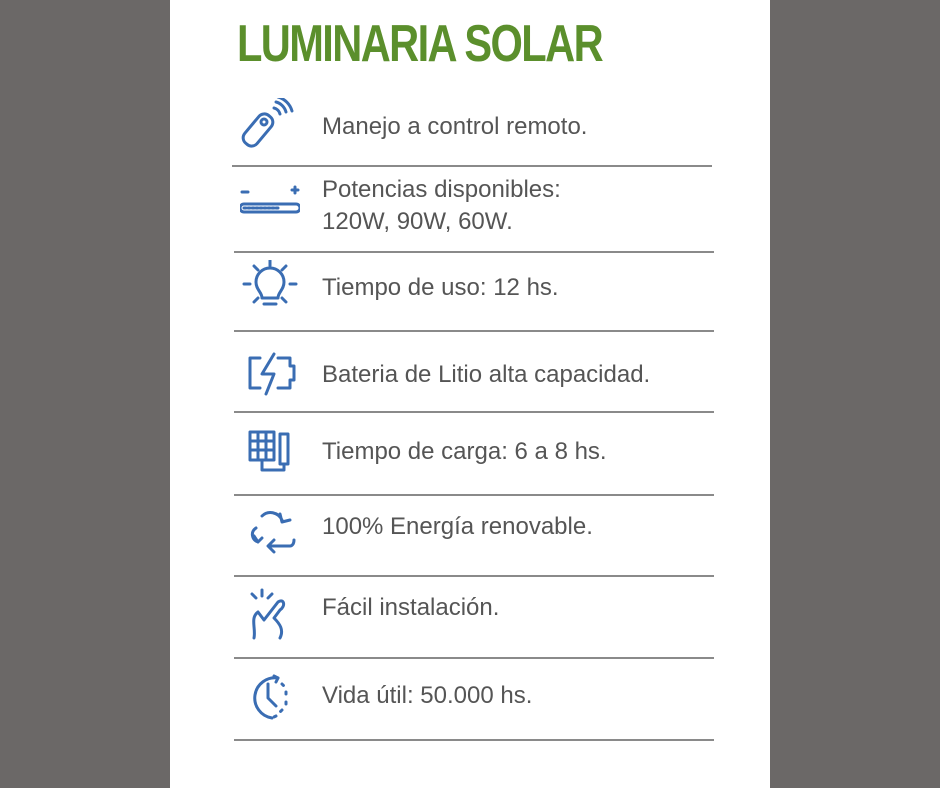 The width and height of the screenshot is (940, 788). Describe the element at coordinates (455, 126) in the screenshot. I see `feature-text: Manejo a control remoto.` at that location.